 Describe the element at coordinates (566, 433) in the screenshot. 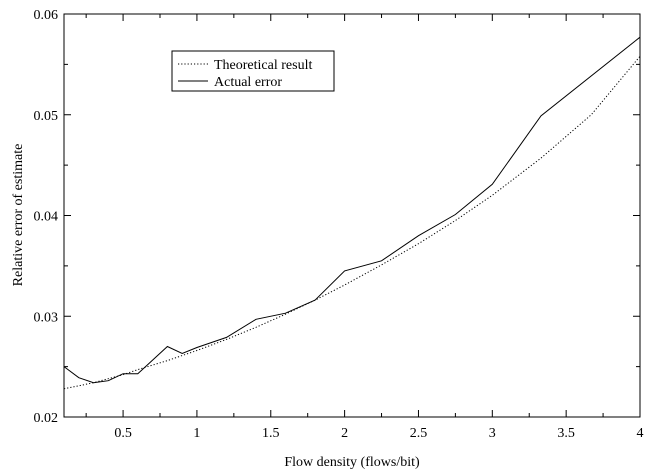

I see `x-tick-label: 3.5` at that location.